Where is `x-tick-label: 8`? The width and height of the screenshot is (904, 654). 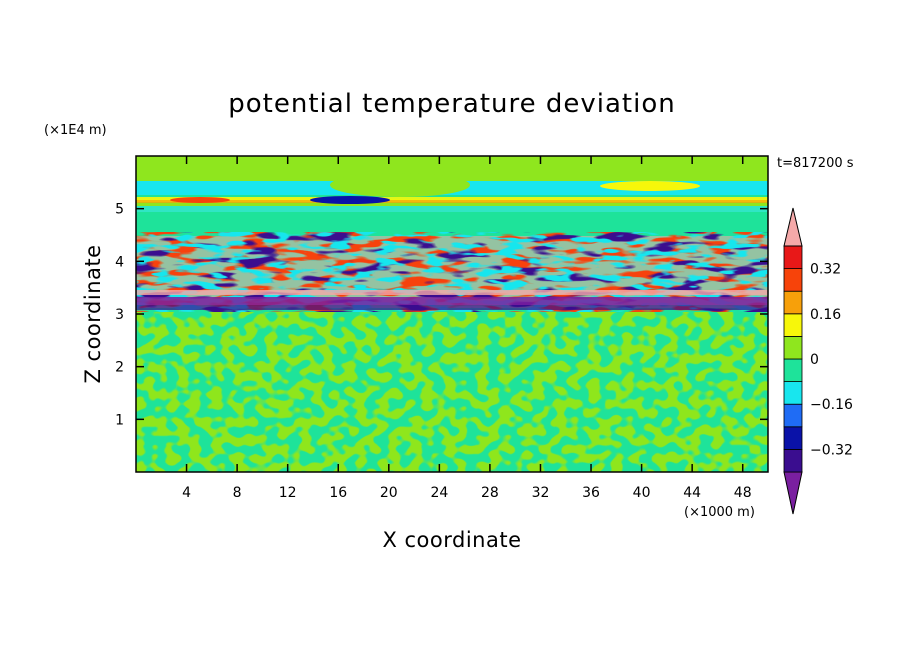
x-tick-label: 8 is located at coordinates (237, 493).